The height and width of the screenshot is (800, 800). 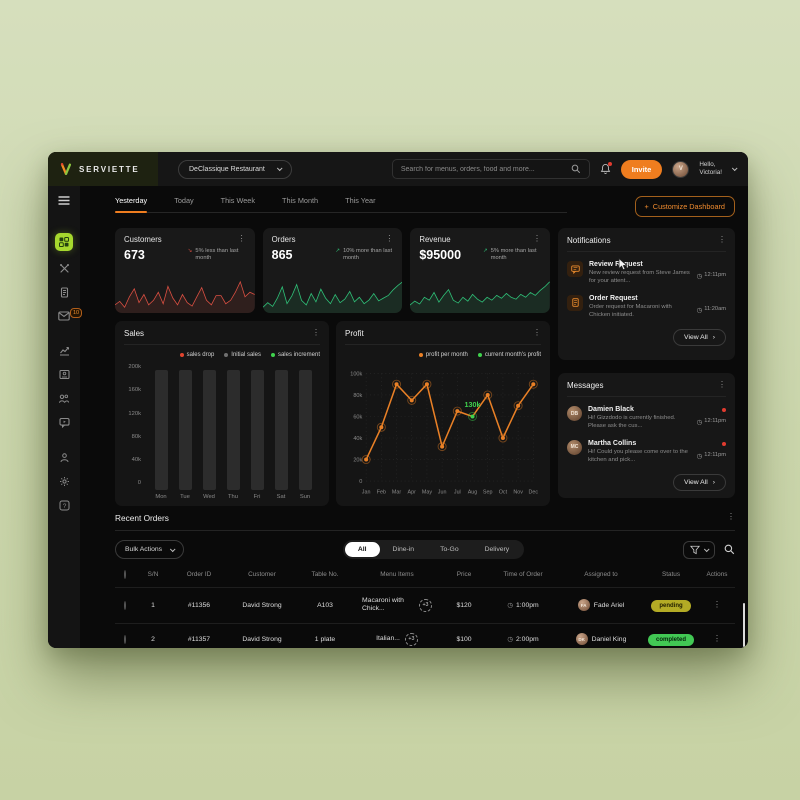 I want to click on select-all-checkbox, so click(x=125, y=574).